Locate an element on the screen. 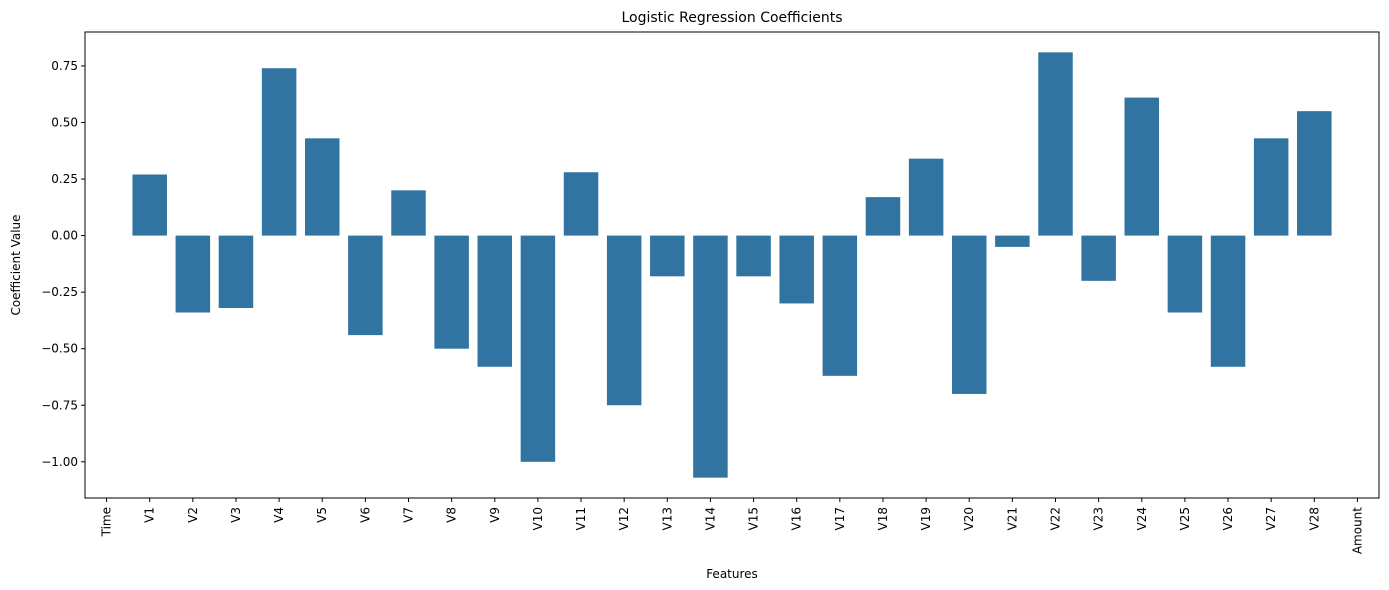 Image resolution: width=1389 pixels, height=590 pixels. y-tick-label: 0.75 is located at coordinates (64, 66).